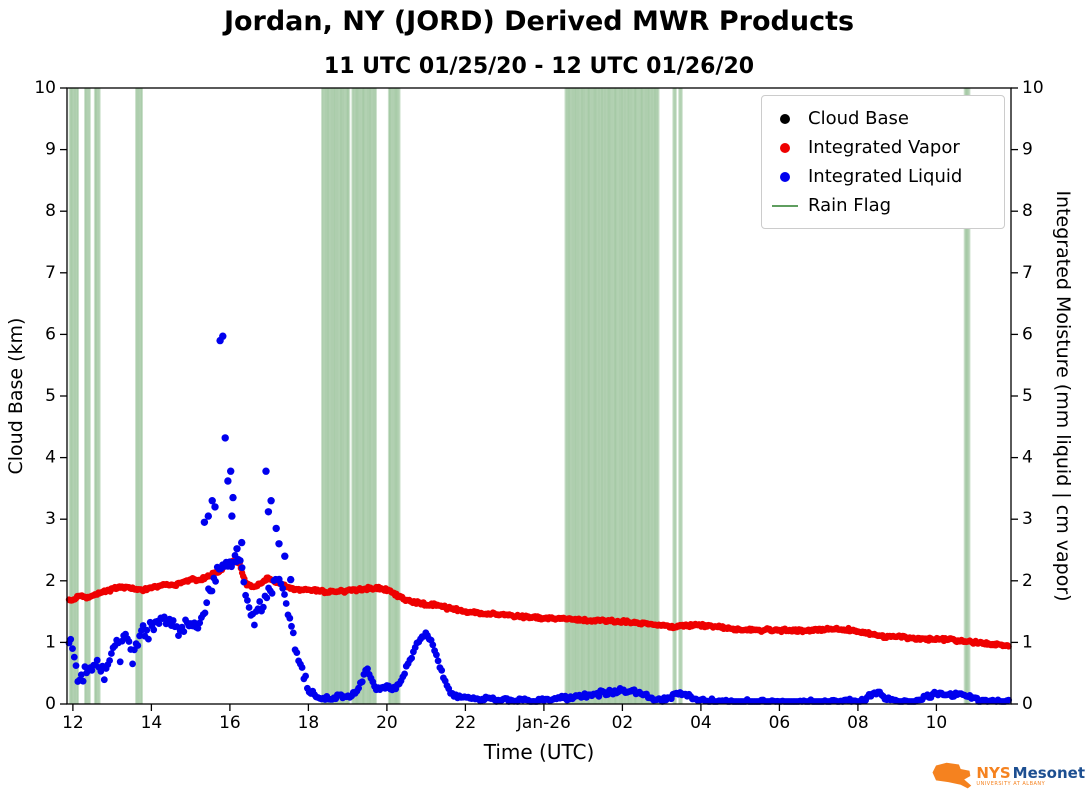  Describe the element at coordinates (1027, 334) in the screenshot. I see `y-right-tick-label: 6` at that location.